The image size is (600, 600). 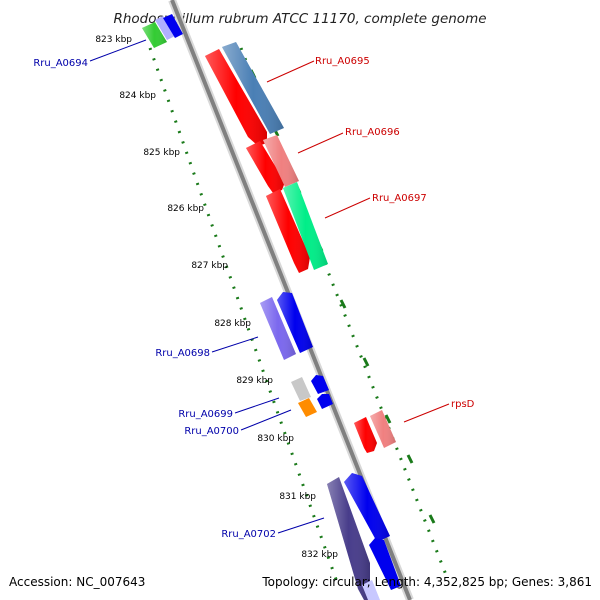 What do you see at coordinates (253, 88) in the screenshot?
I see `gene-rru-a0695-steelblue` at bounding box center [253, 88].